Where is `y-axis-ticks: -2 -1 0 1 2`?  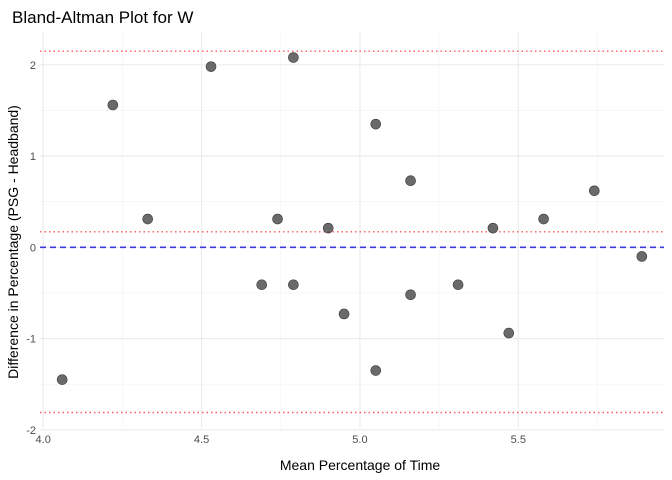
y-axis-ticks: -2 -1 0 1 2 is located at coordinates (31, 248).